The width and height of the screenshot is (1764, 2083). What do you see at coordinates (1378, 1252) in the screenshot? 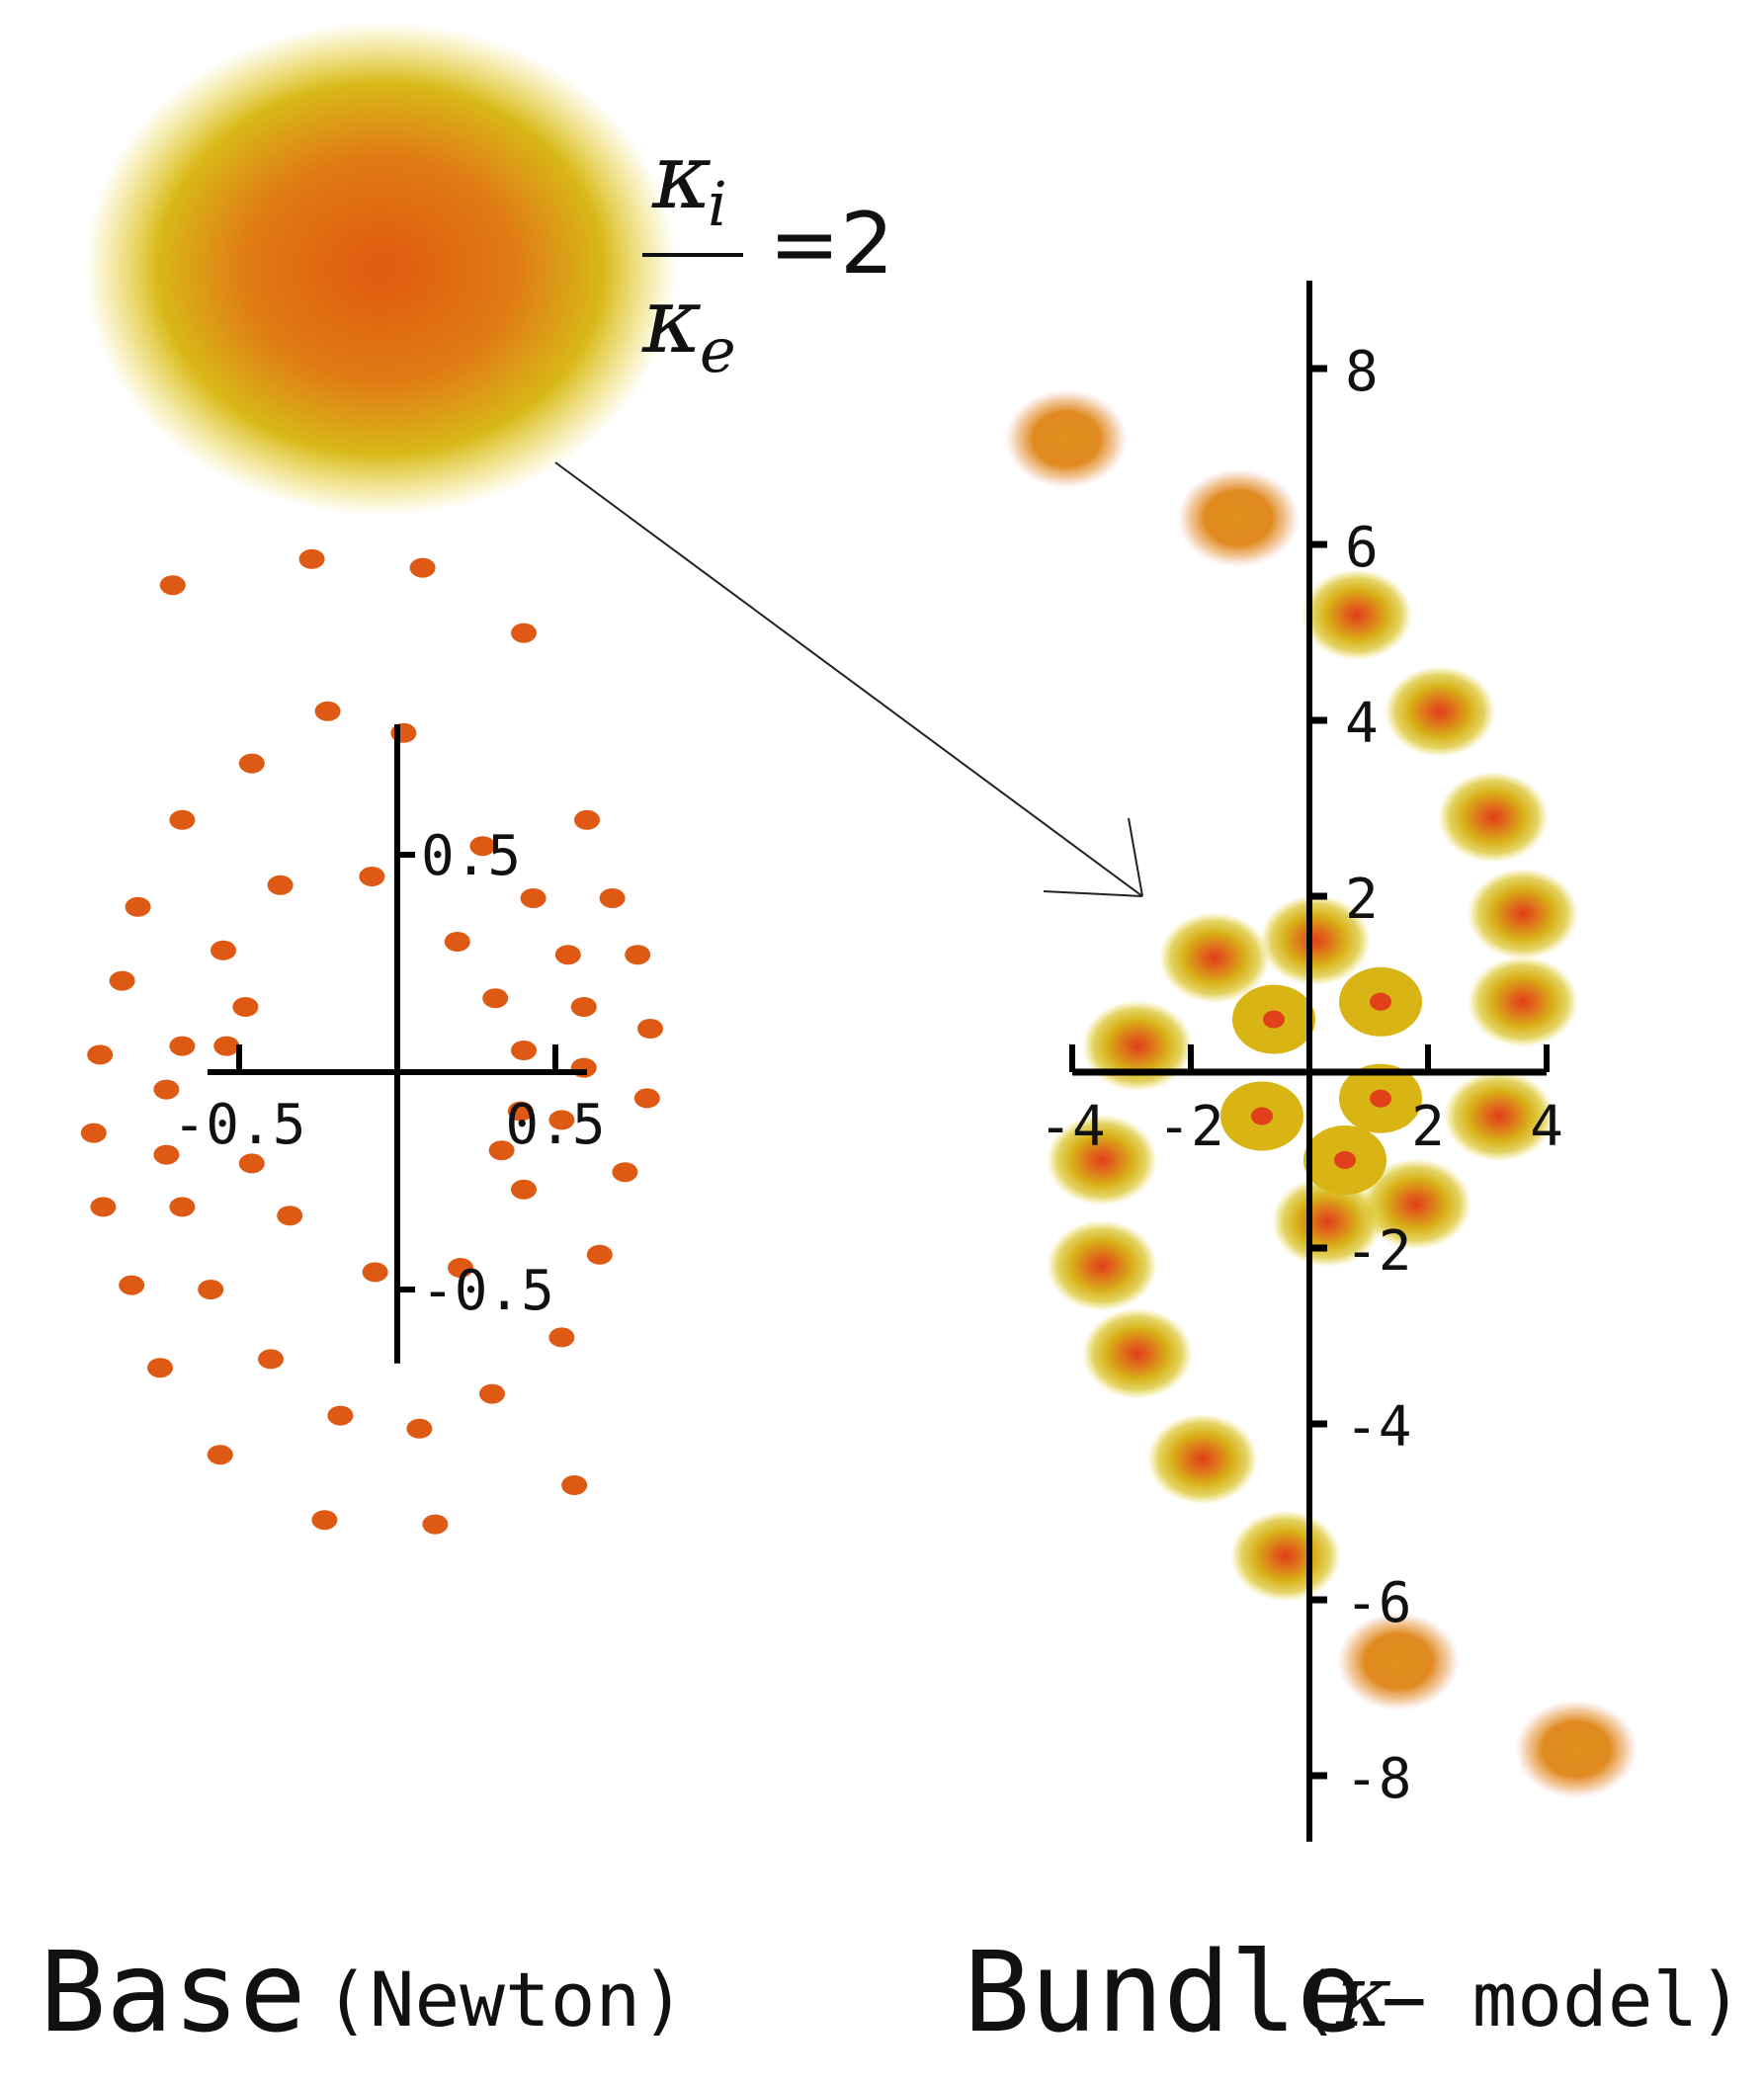
I see `bundle-y-tick-label: -2` at bounding box center [1378, 1252].